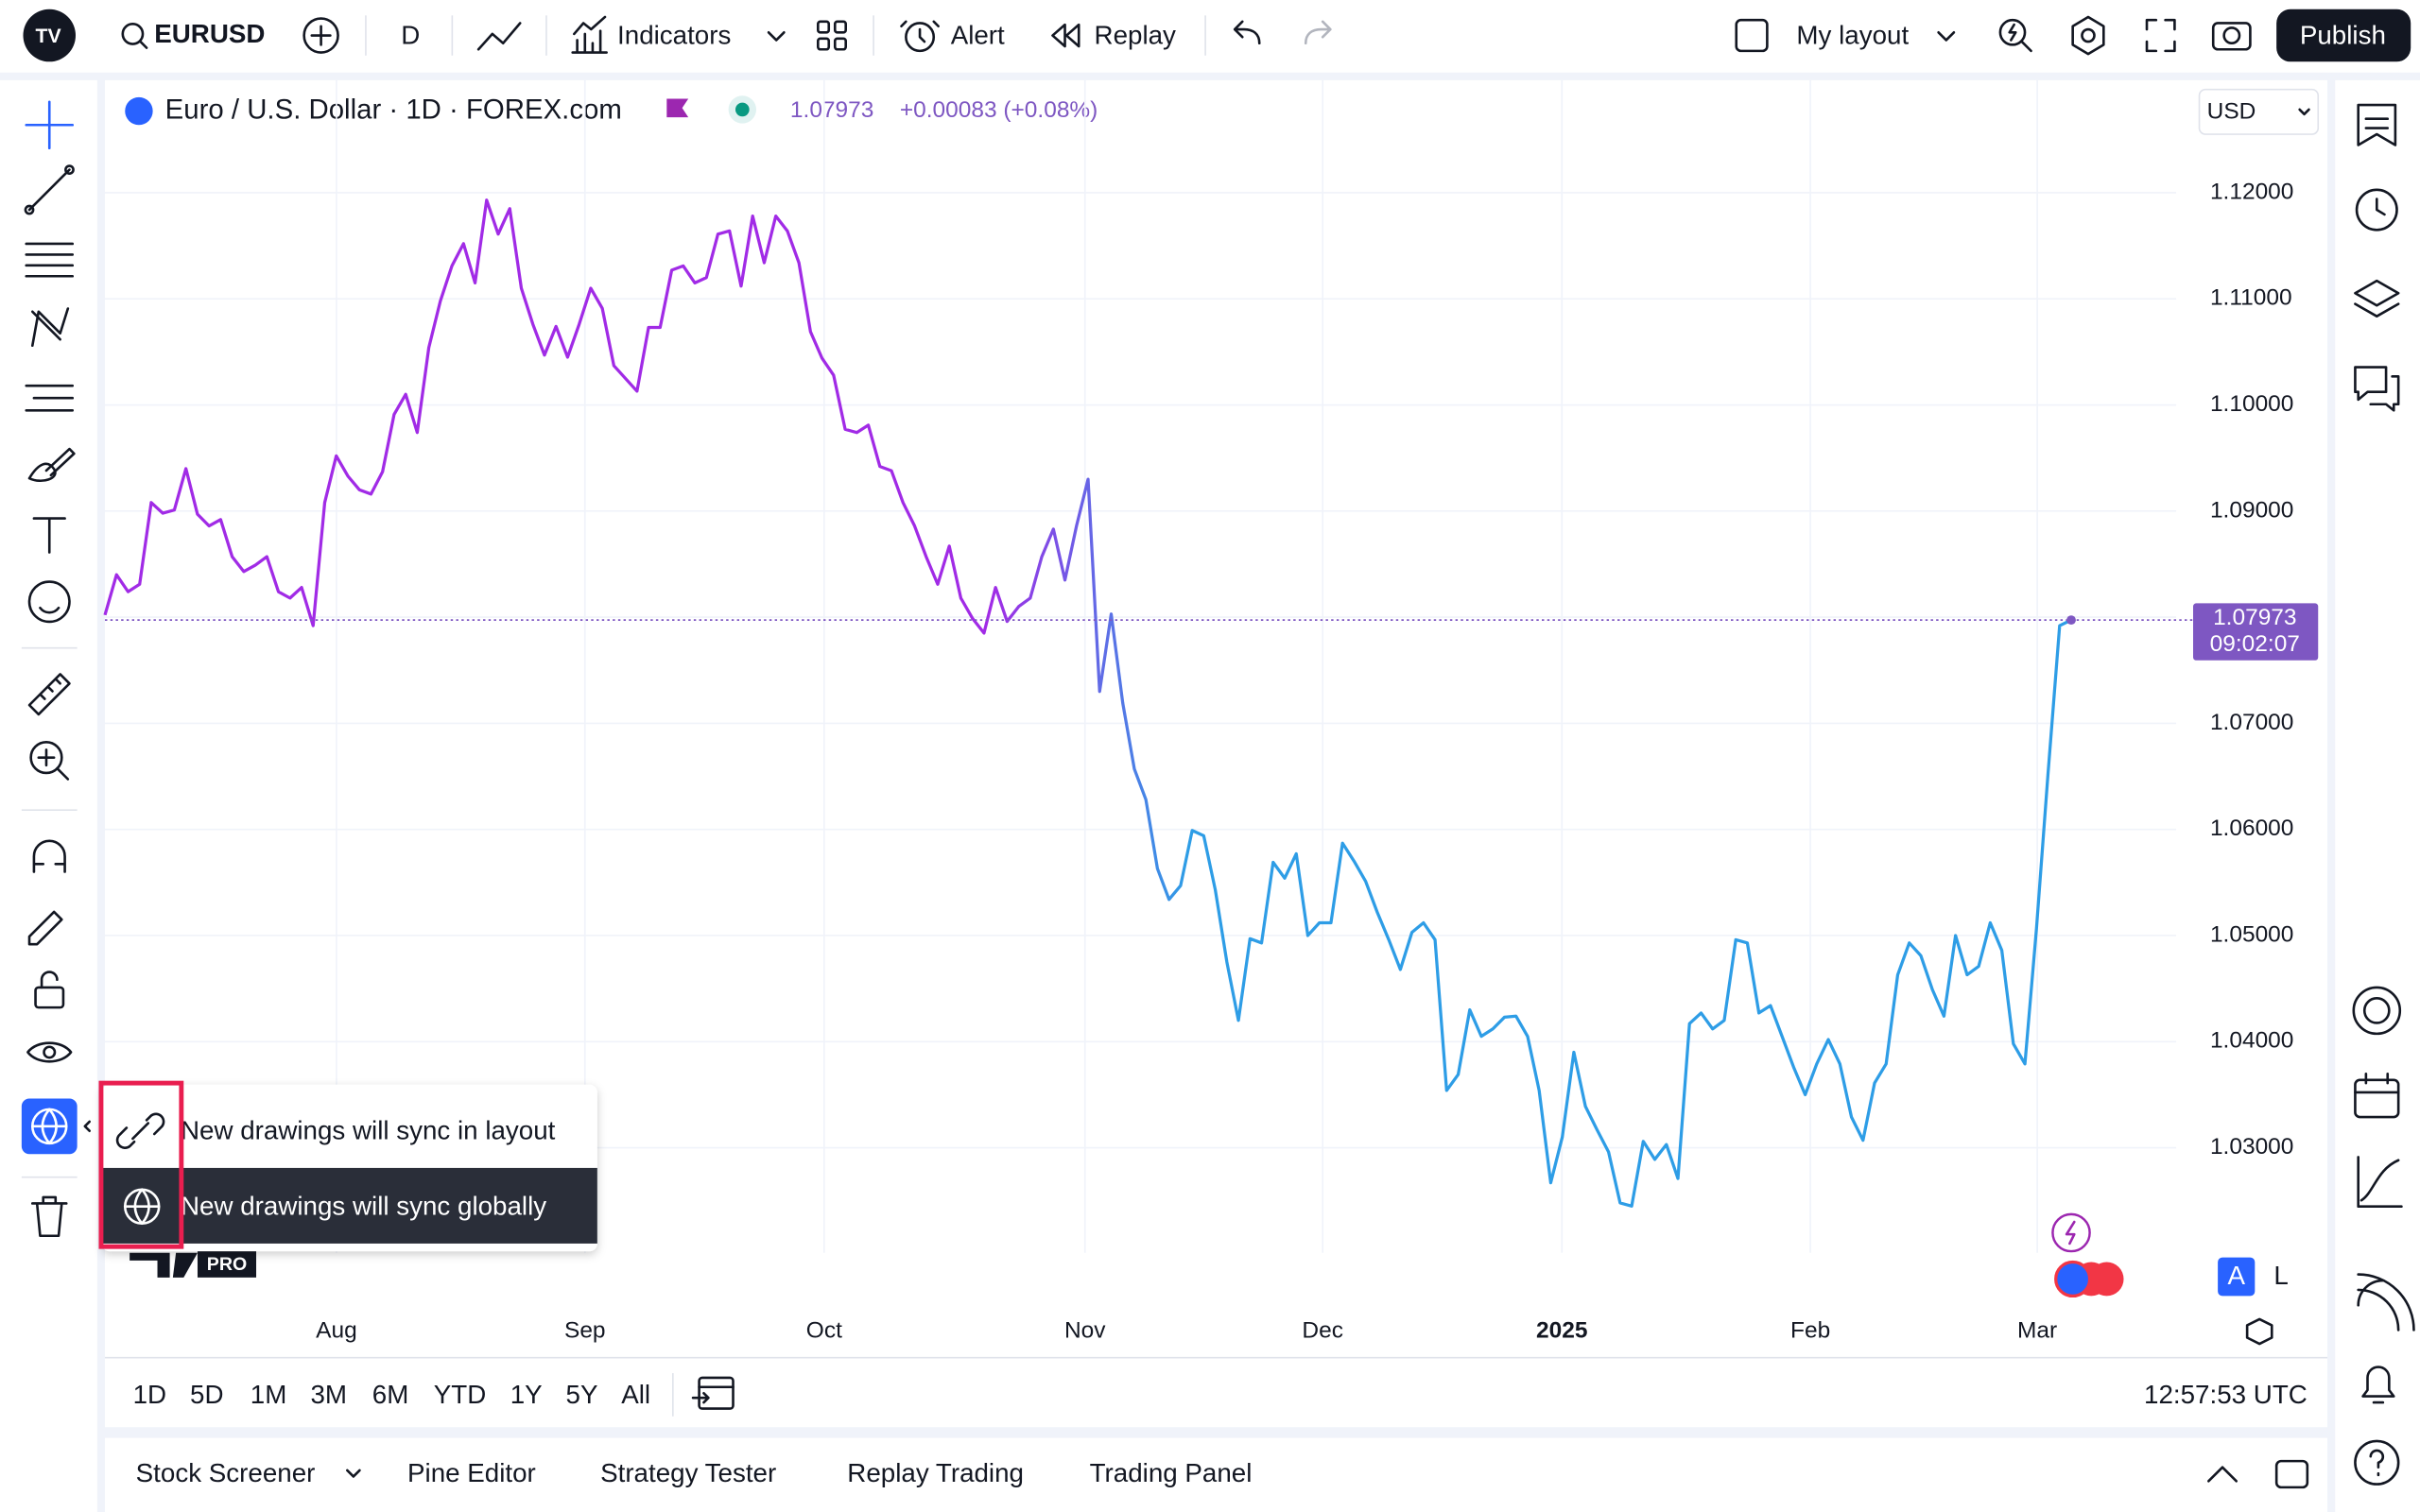  Describe the element at coordinates (460, 1394) in the screenshot. I see `range-button: YTD` at that location.